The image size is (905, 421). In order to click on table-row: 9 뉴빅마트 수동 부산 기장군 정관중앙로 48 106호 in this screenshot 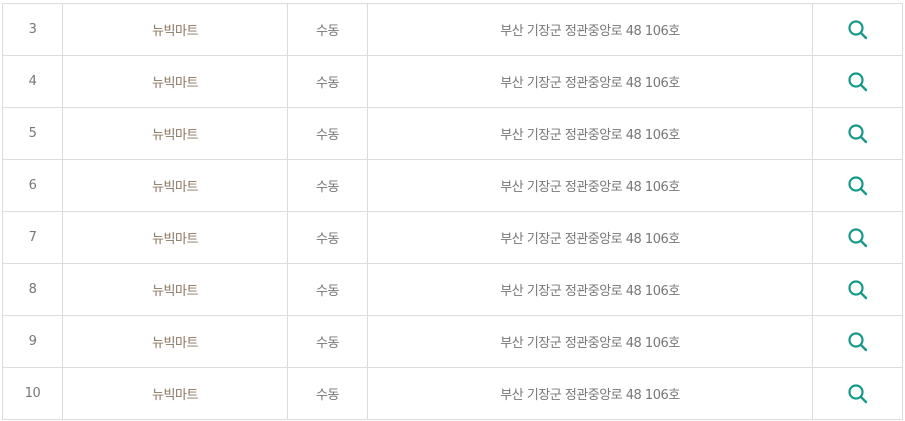, I will do `click(452, 341)`.